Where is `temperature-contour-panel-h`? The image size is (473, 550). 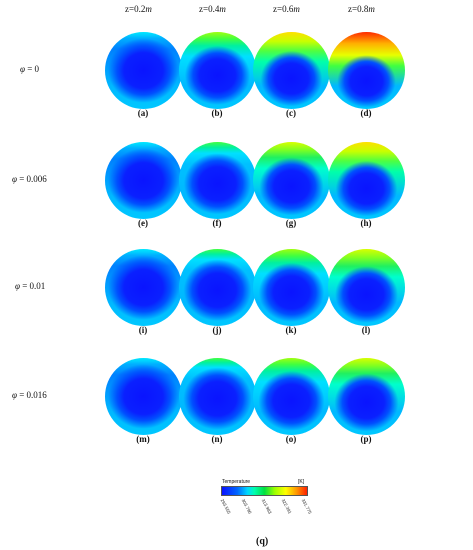
temperature-contour-panel-h is located at coordinates (366, 180).